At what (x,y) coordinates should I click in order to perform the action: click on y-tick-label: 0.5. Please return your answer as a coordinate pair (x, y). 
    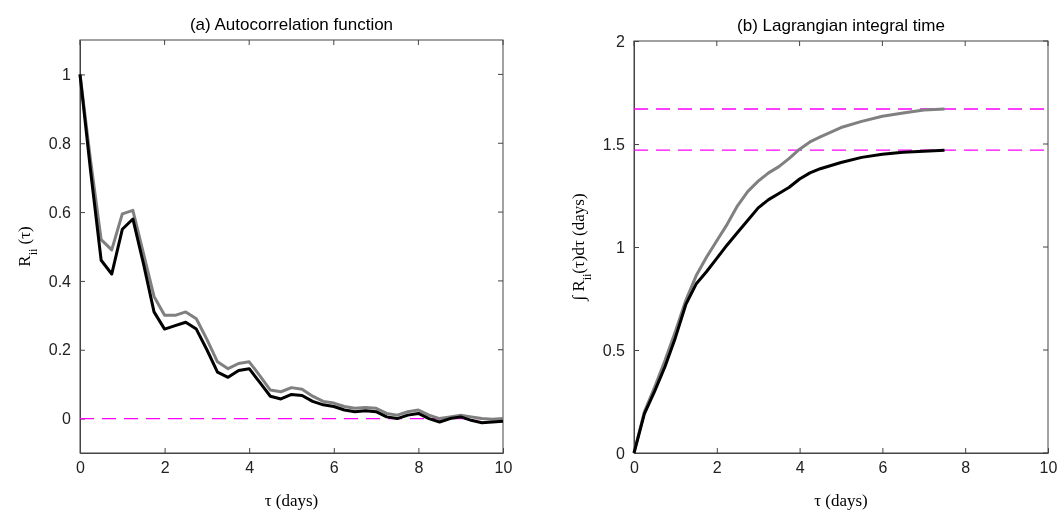
    Looking at the image, I should click on (614, 350).